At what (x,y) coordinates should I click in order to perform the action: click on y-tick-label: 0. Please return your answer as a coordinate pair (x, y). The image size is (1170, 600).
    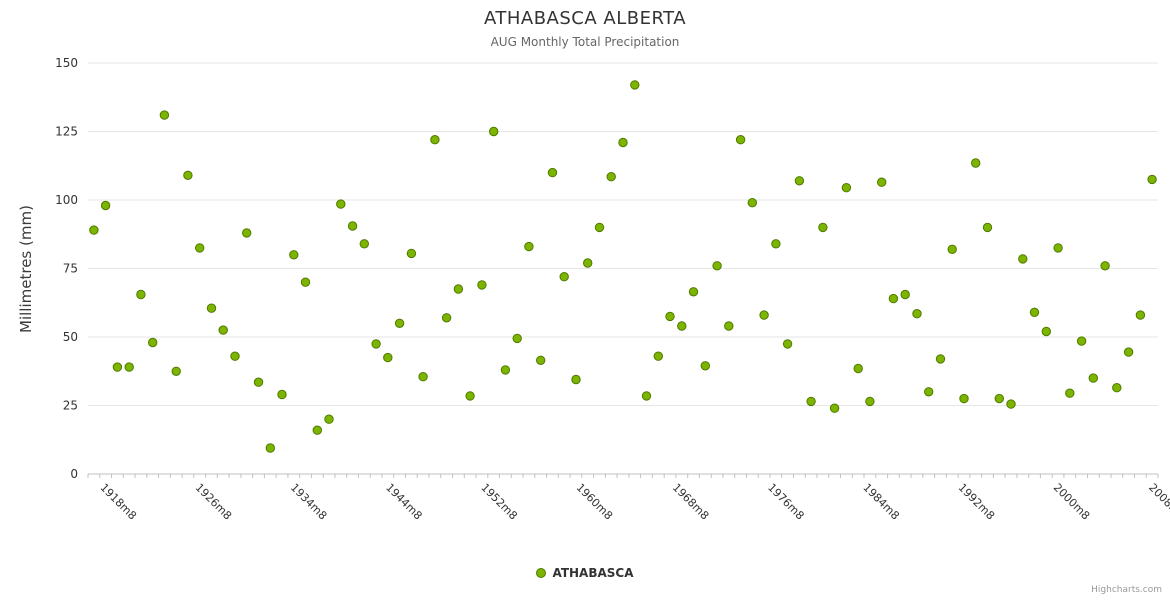
    Looking at the image, I should click on (74, 474).